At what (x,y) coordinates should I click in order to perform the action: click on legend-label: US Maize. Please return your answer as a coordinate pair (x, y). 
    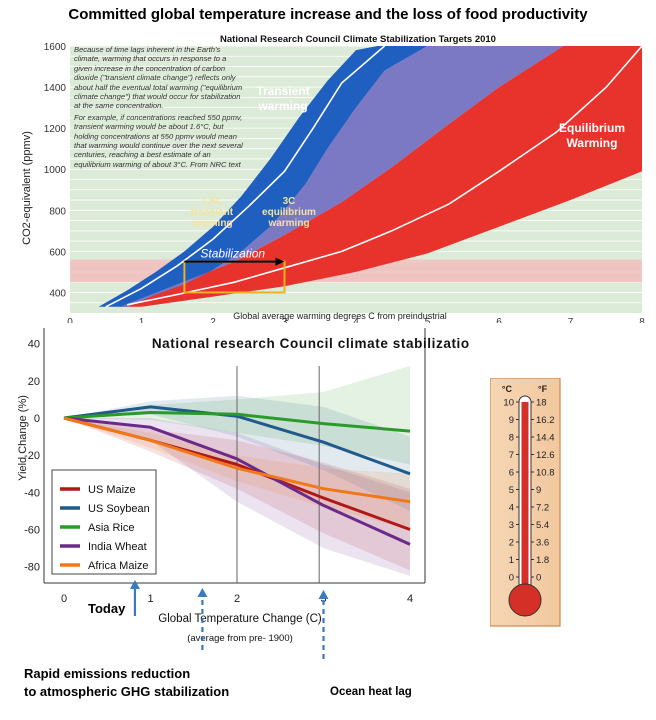
    Looking at the image, I should click on (112, 490).